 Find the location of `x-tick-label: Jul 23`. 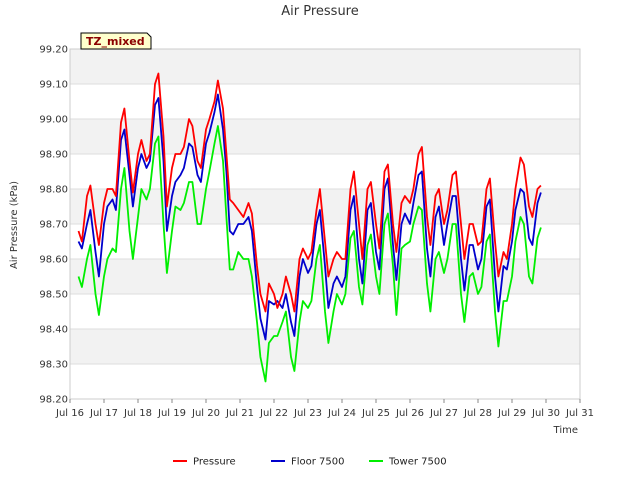

x-tick-label: Jul 23 is located at coordinates (307, 413).